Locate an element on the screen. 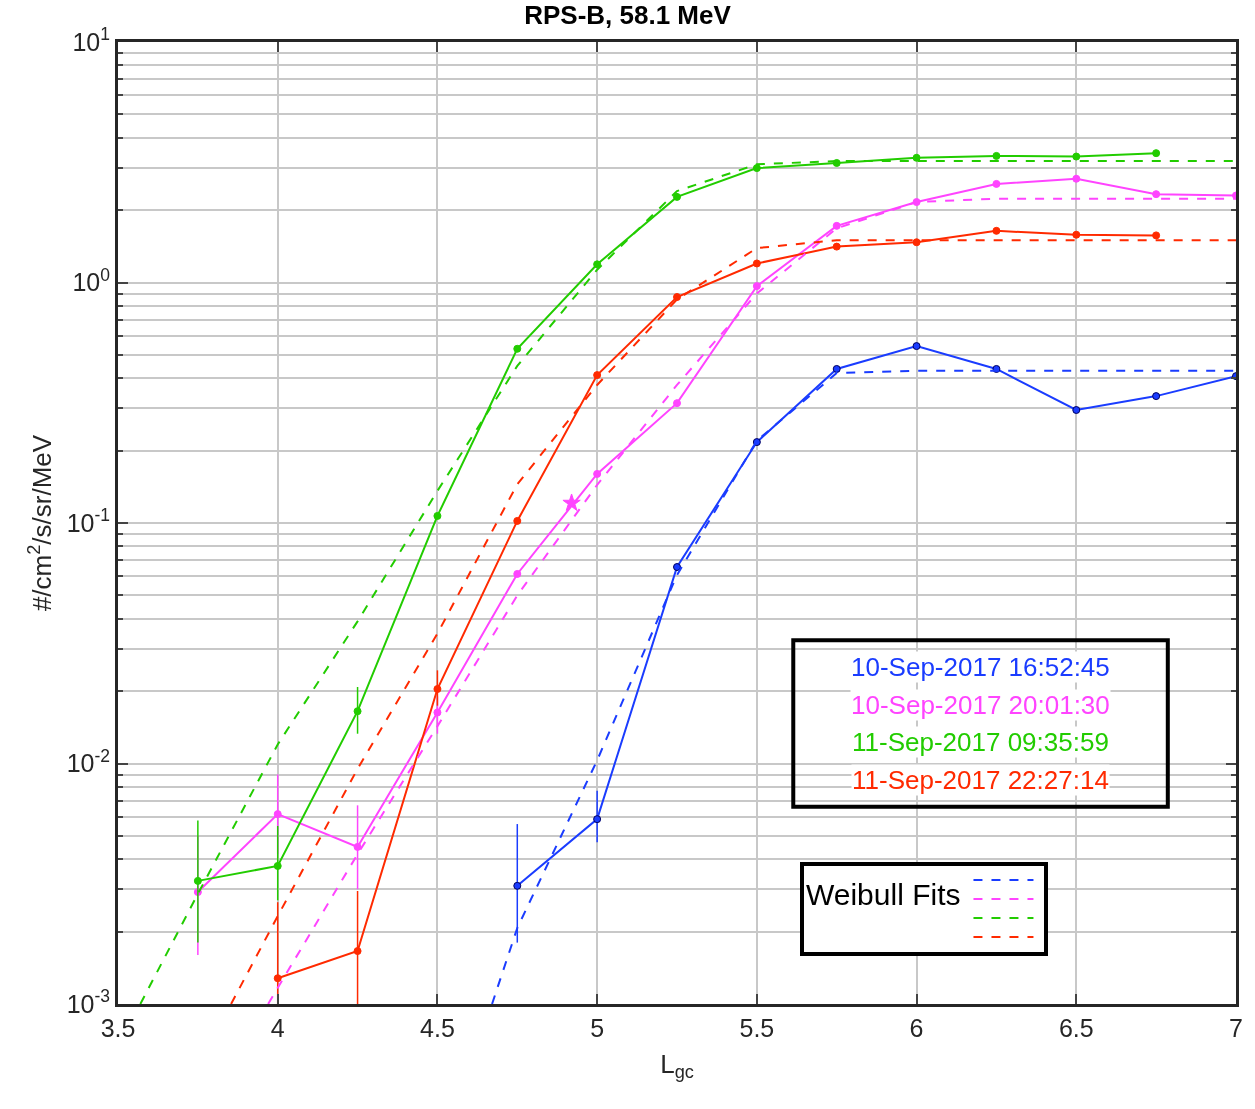  text: 10-Sep-2017 16:52:45 is located at coordinates (980, 667).